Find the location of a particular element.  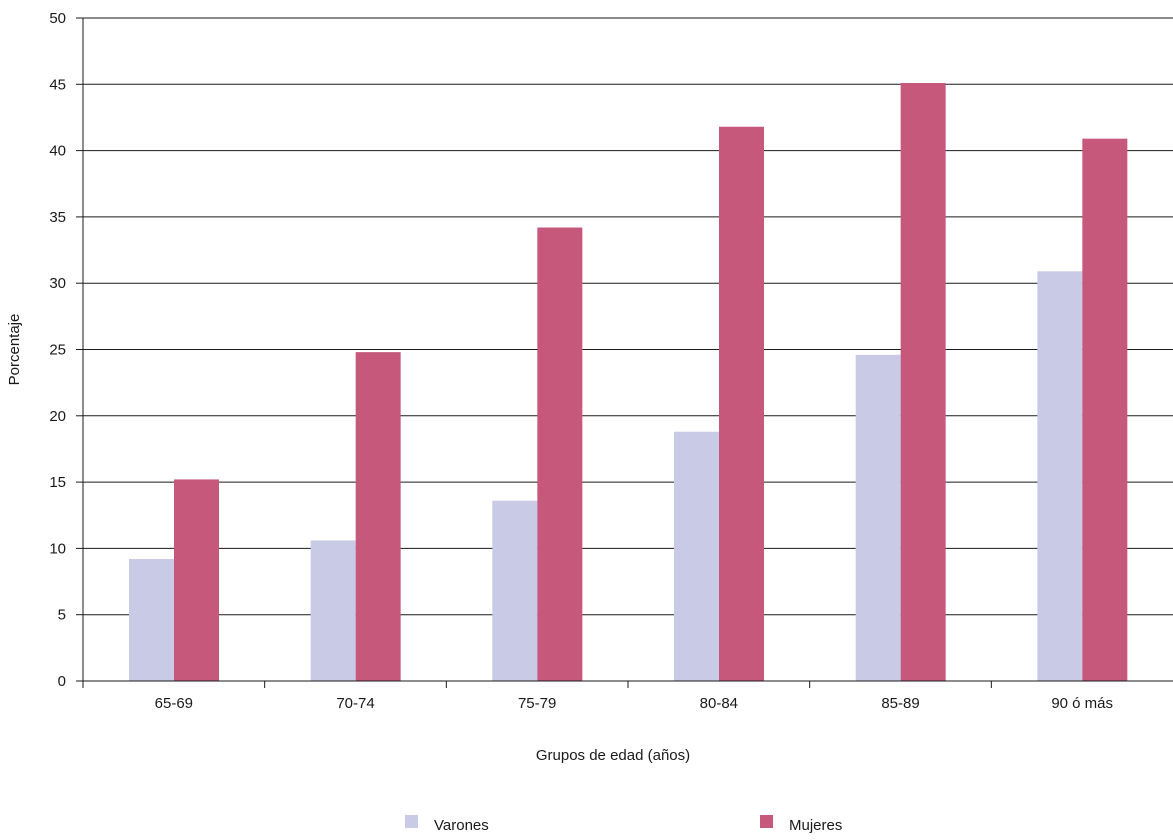

legend: Varones Mujeres is located at coordinates (623, 824).